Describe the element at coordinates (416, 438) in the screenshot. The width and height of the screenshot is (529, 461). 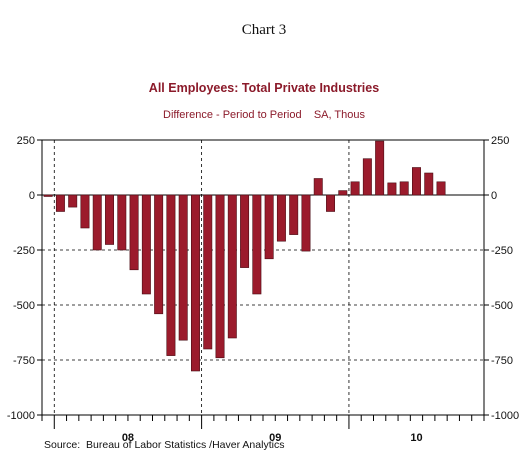
I see `xtick-label-year: 10` at that location.